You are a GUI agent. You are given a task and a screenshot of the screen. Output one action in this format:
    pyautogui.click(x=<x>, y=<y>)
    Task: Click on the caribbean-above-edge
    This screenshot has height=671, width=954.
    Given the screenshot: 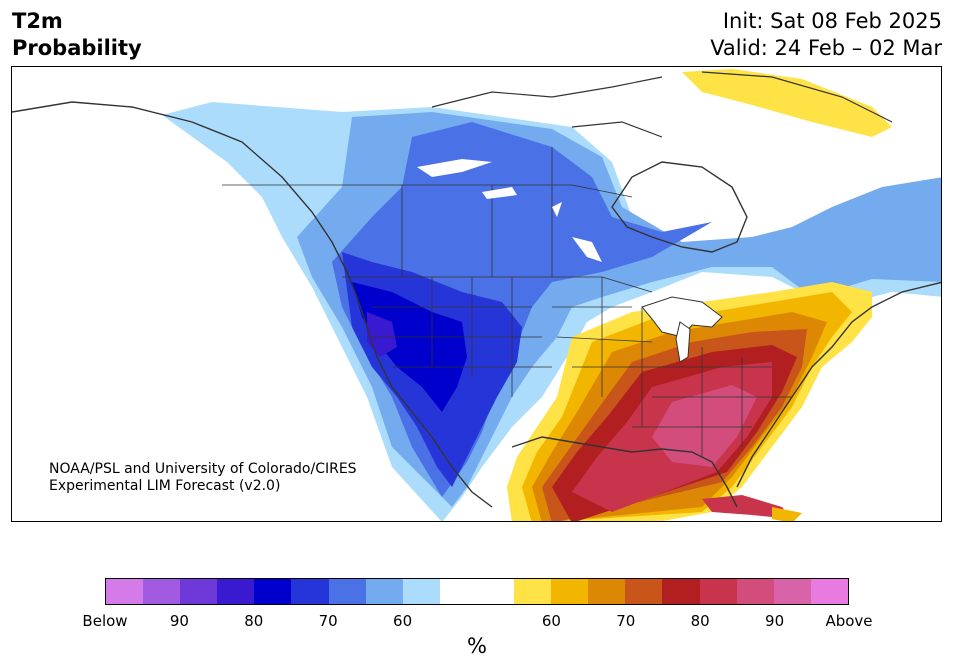 What is the action you would take?
    pyautogui.click(x=787, y=514)
    